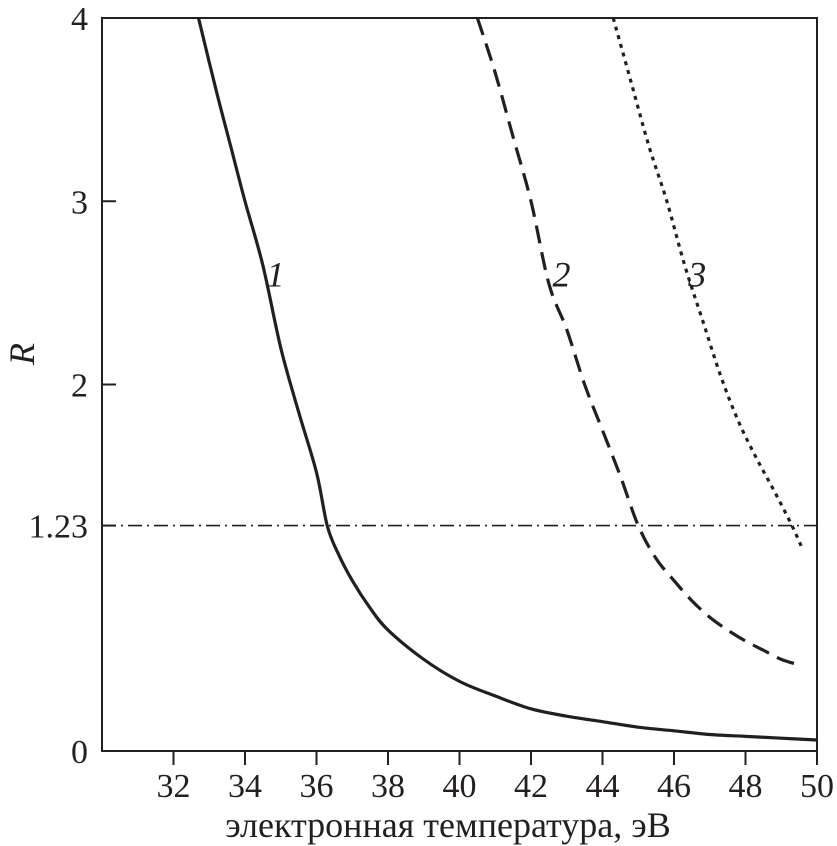 Image resolution: width=837 pixels, height=846 pixels. Describe the element at coordinates (696, 275) in the screenshot. I see `series-3-label: 3` at that location.